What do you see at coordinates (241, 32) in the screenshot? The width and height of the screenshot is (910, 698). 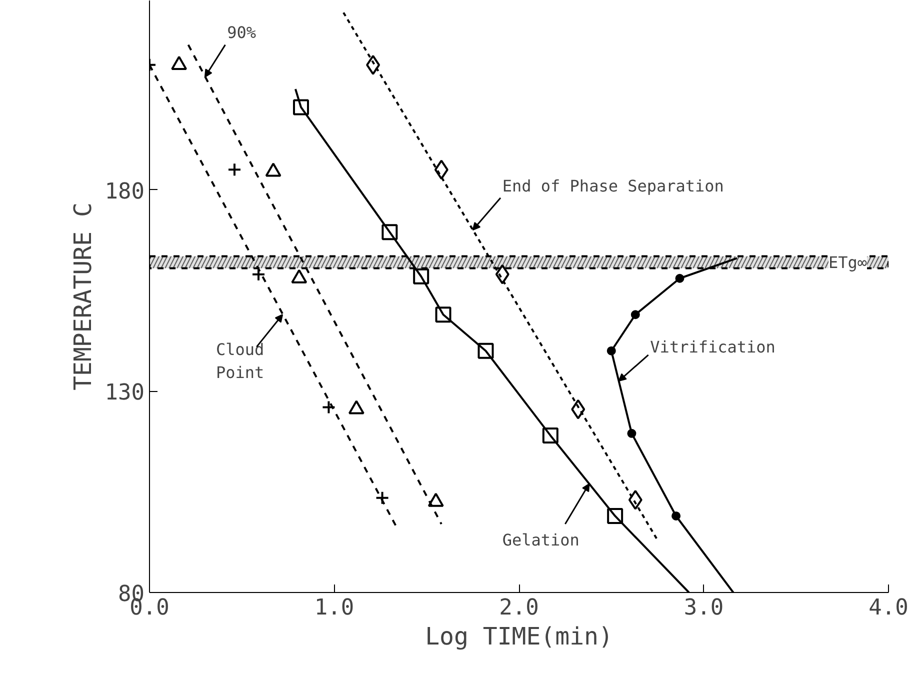 I see `annotation: 90%` at bounding box center [241, 32].